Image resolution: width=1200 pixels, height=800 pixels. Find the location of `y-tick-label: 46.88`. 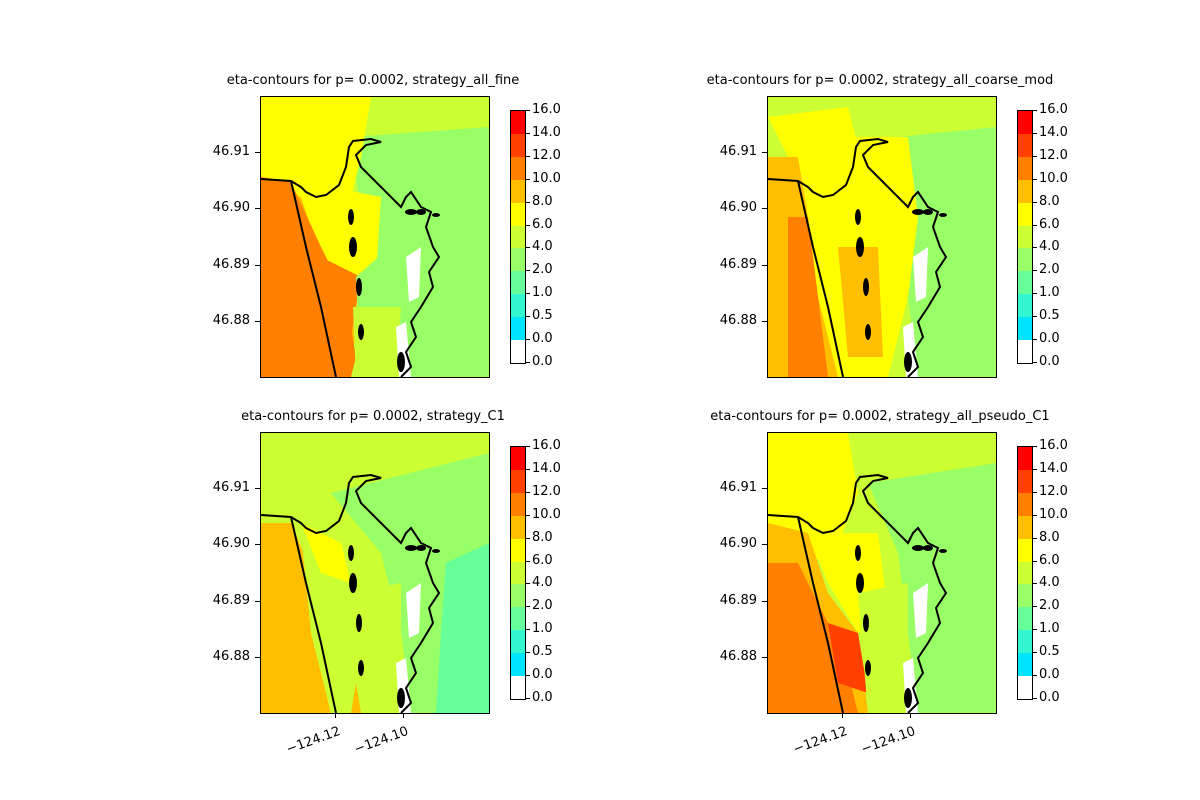

y-tick-label: 46.88 is located at coordinates (738, 656).